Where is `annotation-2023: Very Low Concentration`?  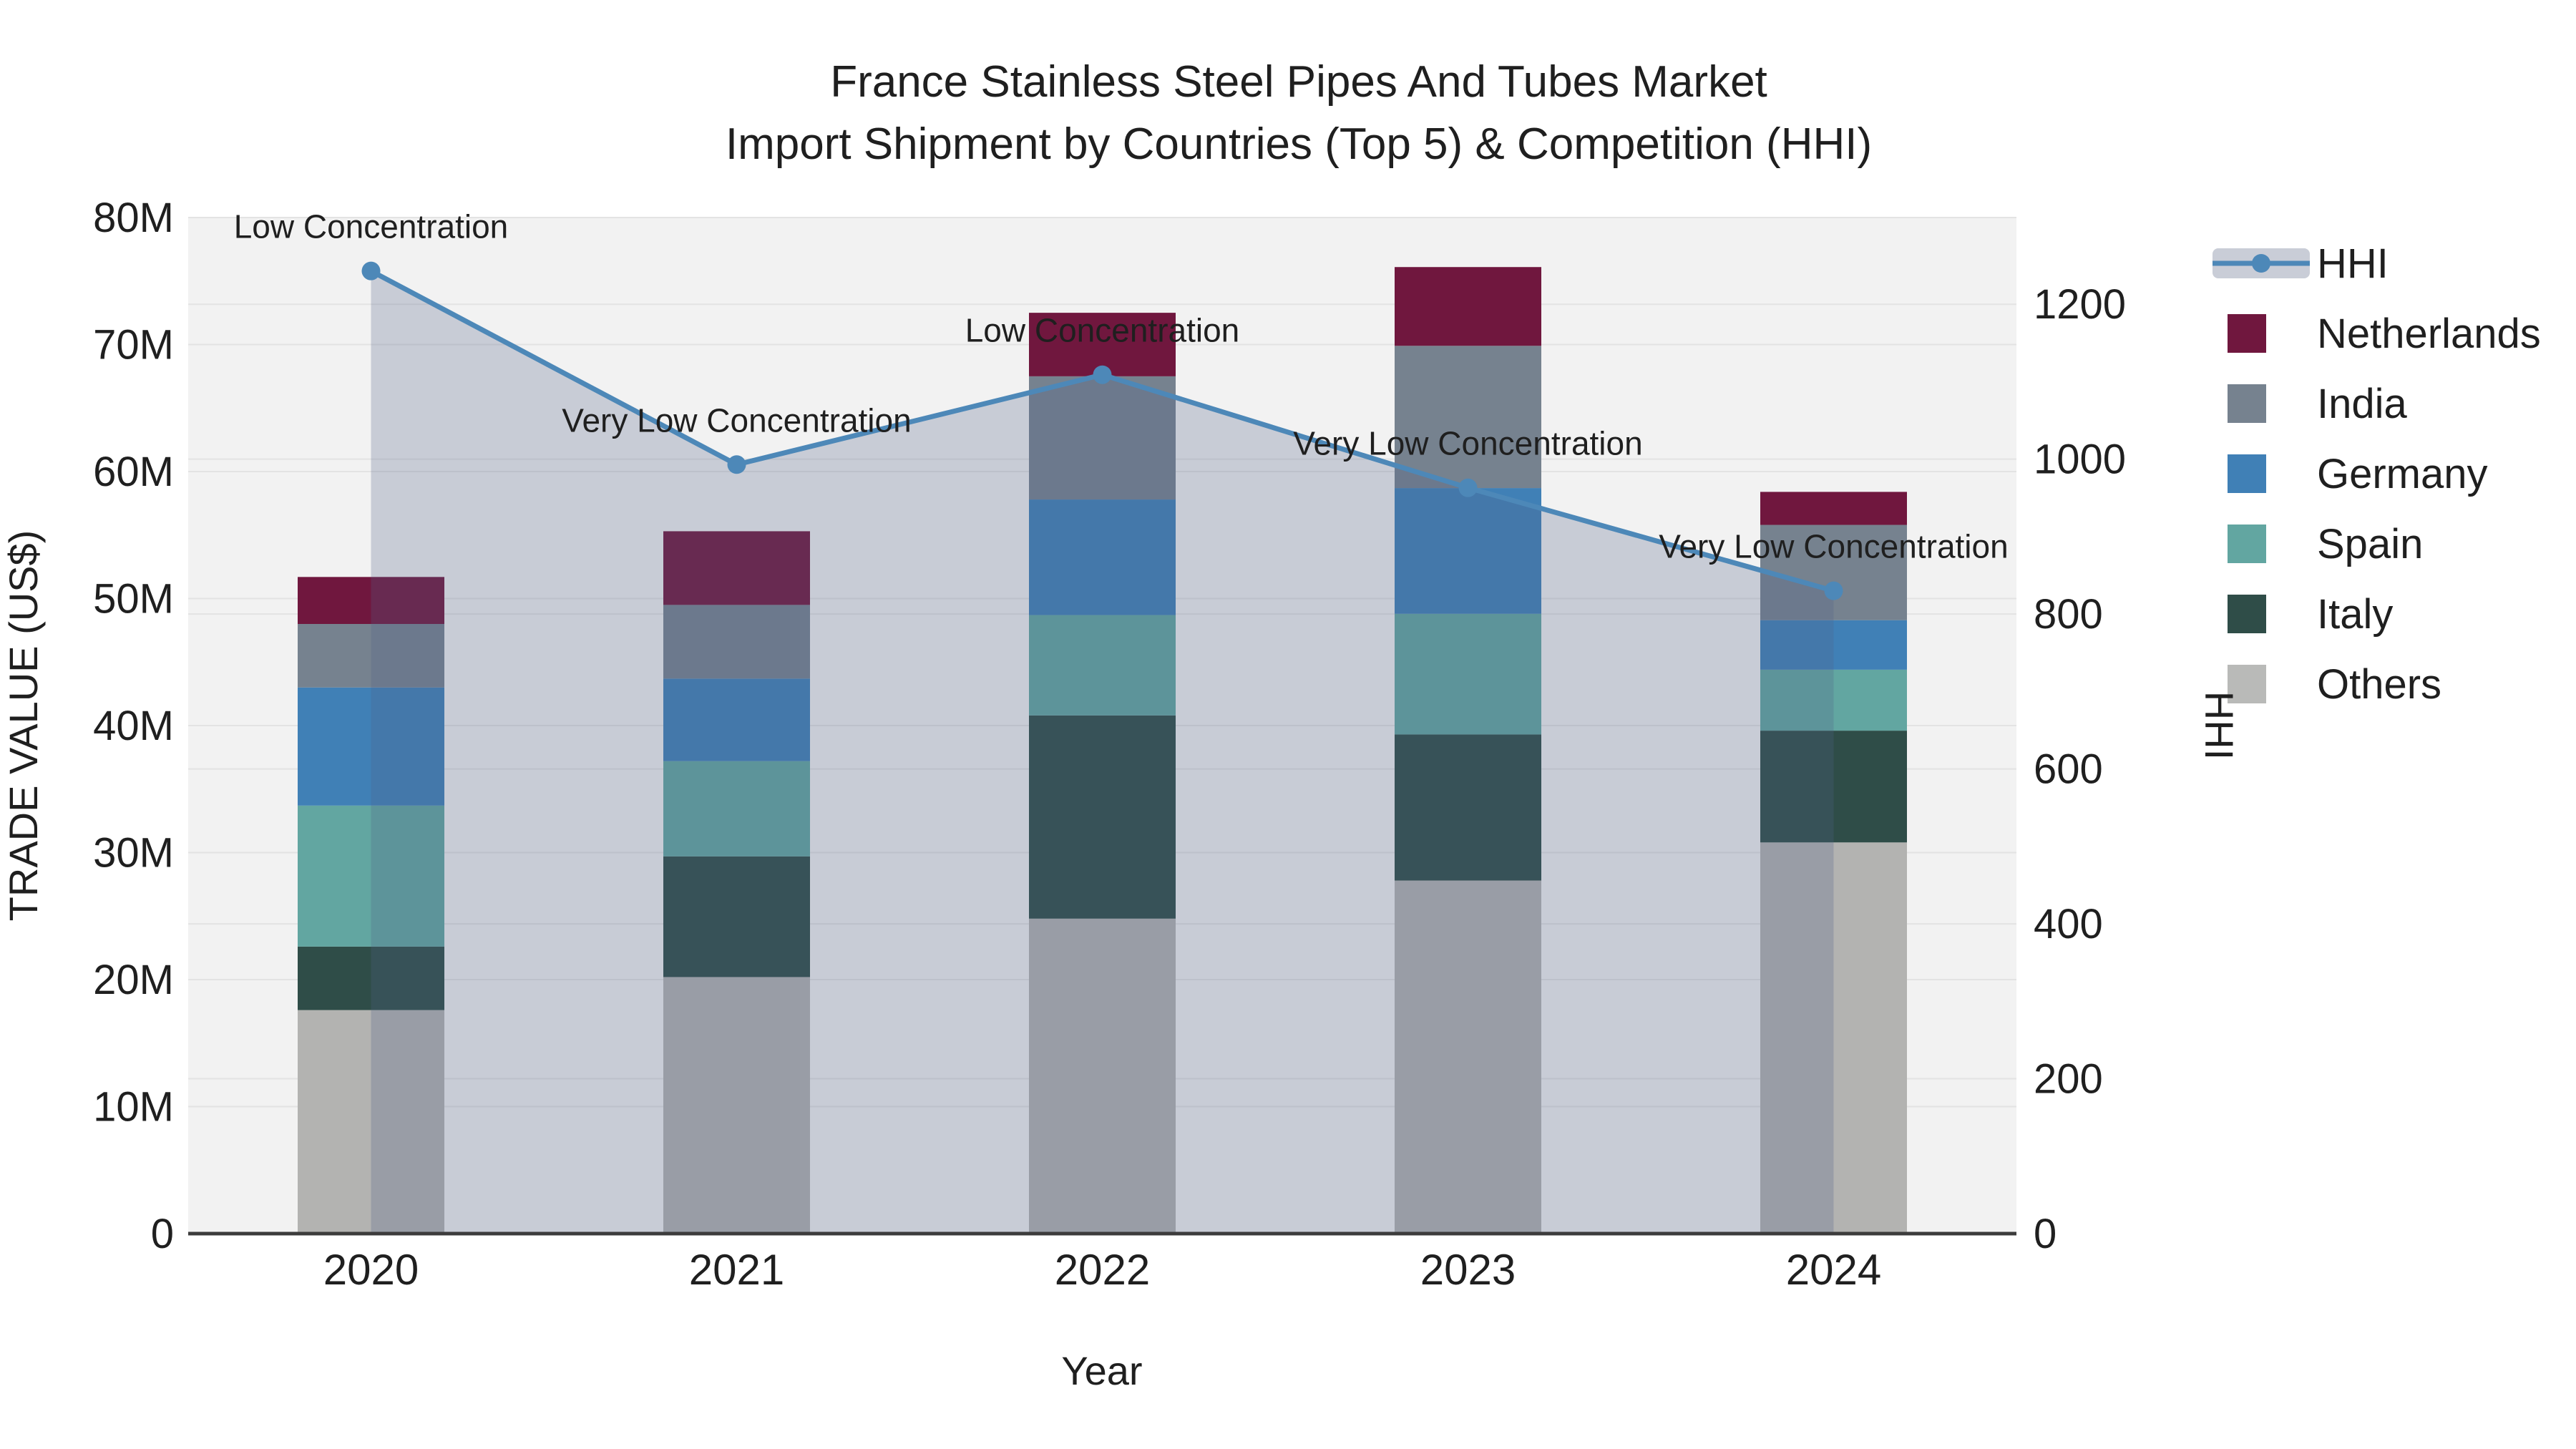
annotation-2023: Very Low Concentration is located at coordinates (1467, 443).